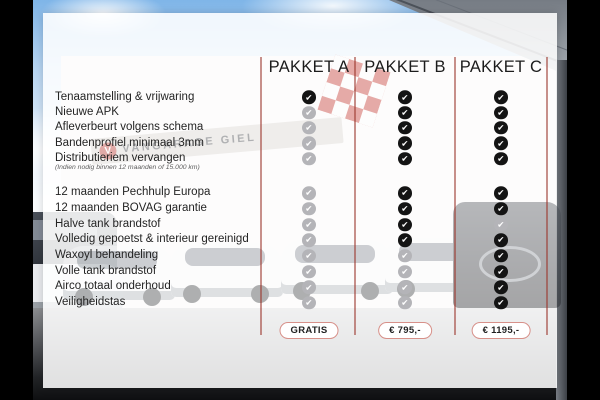 This screenshot has width=600, height=400. Describe the element at coordinates (301, 112) in the screenshot. I see `table-row: Nieuwe APK ✔ ✔ ✔` at that location.